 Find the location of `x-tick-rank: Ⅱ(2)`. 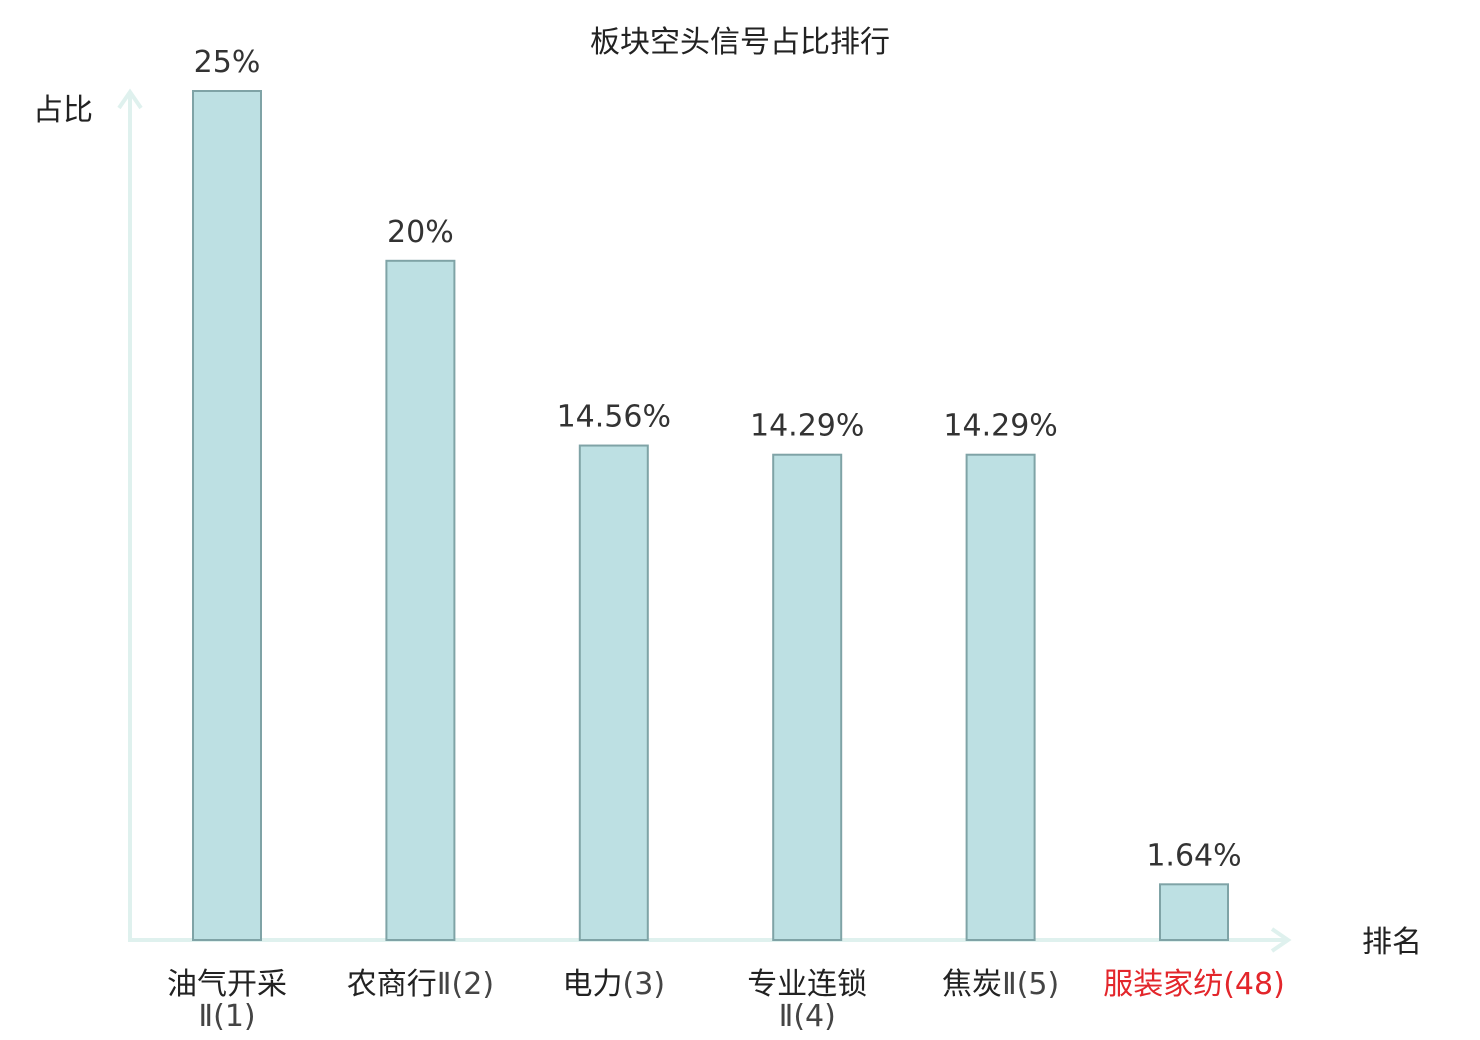

x-tick-rank: Ⅱ(2) is located at coordinates (465, 984).